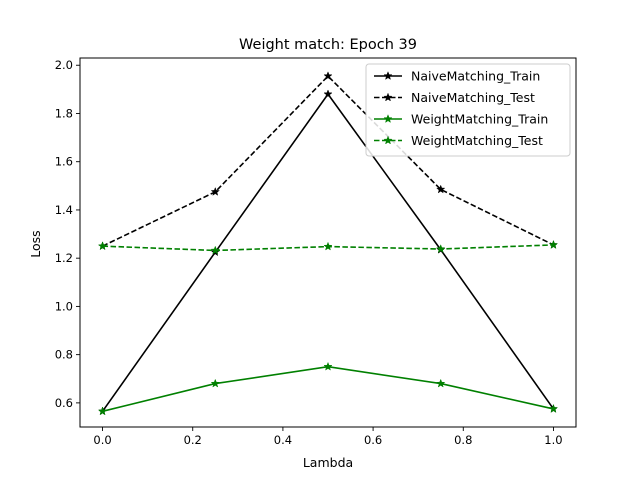 This screenshot has height=484, width=640. What do you see at coordinates (64, 162) in the screenshot?
I see `y-tick-label: 1.6` at bounding box center [64, 162].